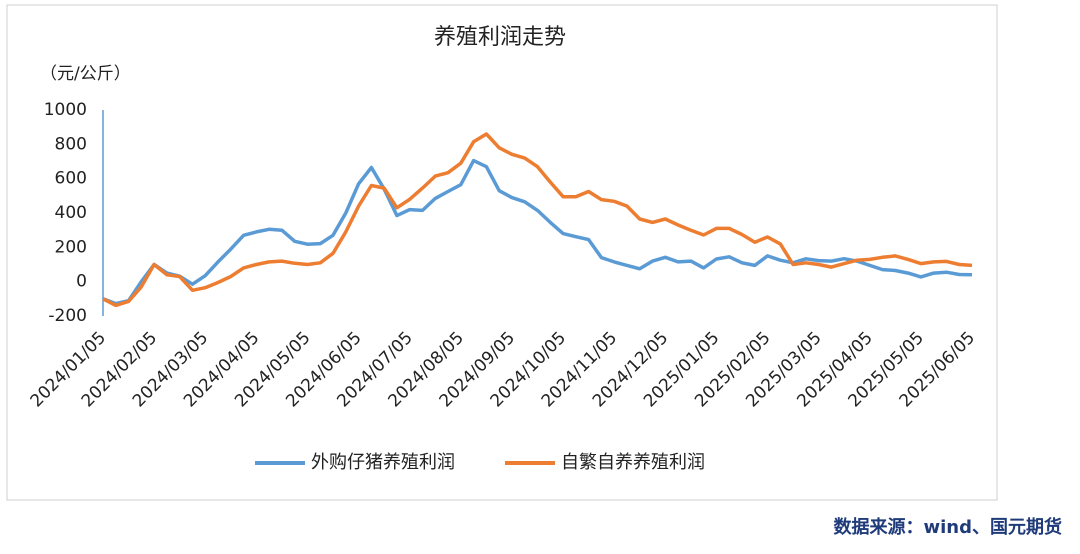 This screenshot has width=1080, height=554. Describe the element at coordinates (81, 282) in the screenshot. I see `y-tick-label: 0` at that location.